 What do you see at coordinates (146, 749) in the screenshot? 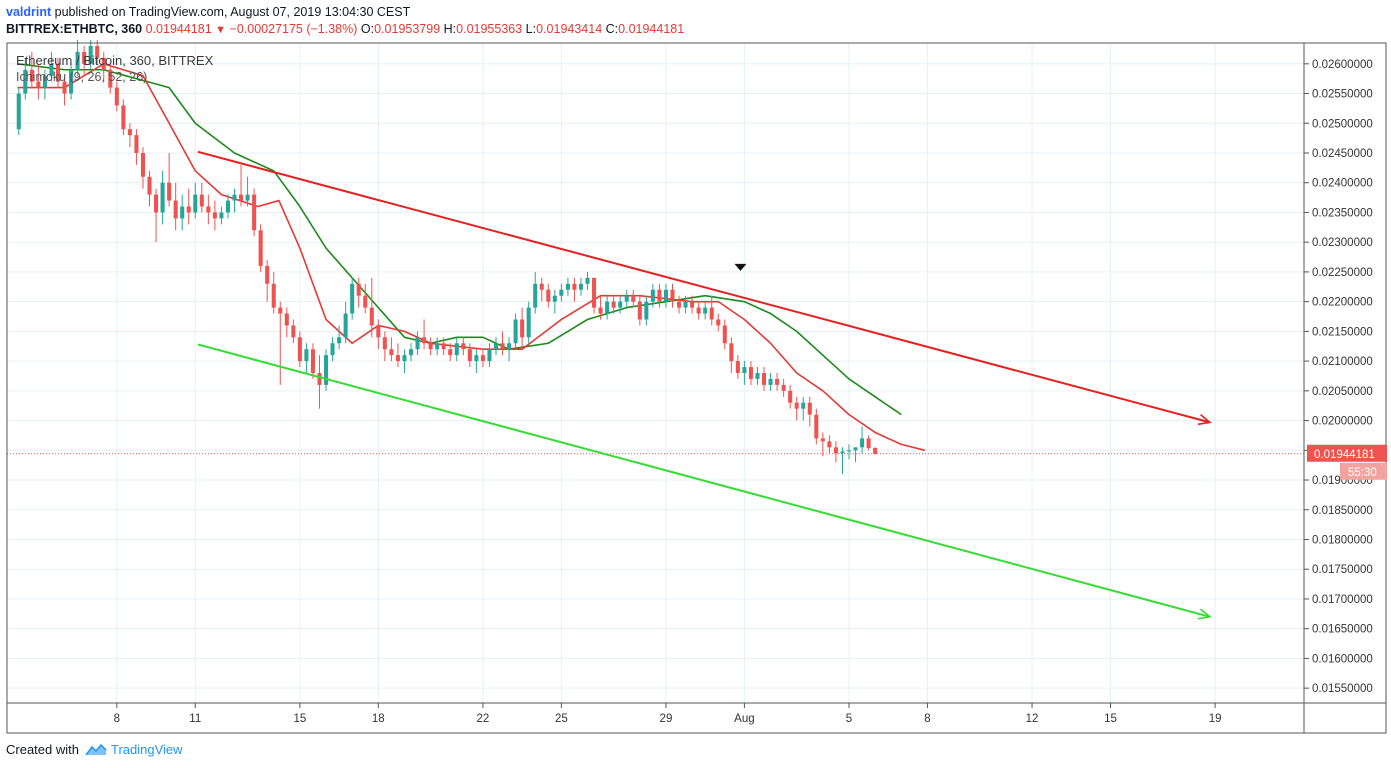
I see `tradingview-brand: TradingView` at bounding box center [146, 749].